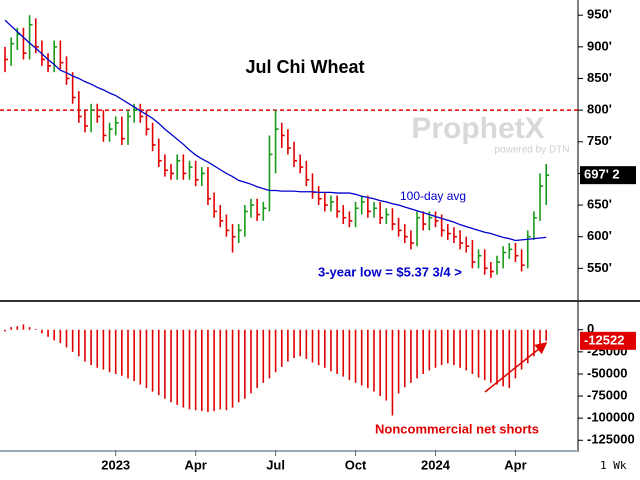 The width and height of the screenshot is (640, 480). What do you see at coordinates (477, 128) in the screenshot?
I see `watermark-brand: ProphetX` at bounding box center [477, 128].